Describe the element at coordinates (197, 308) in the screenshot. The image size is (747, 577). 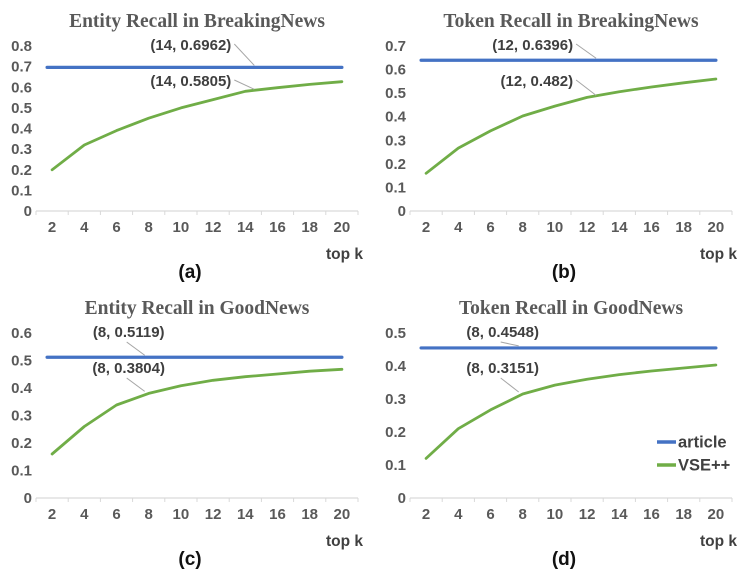
I see `chart-title: Entity Recall in GoodNews` at that location.